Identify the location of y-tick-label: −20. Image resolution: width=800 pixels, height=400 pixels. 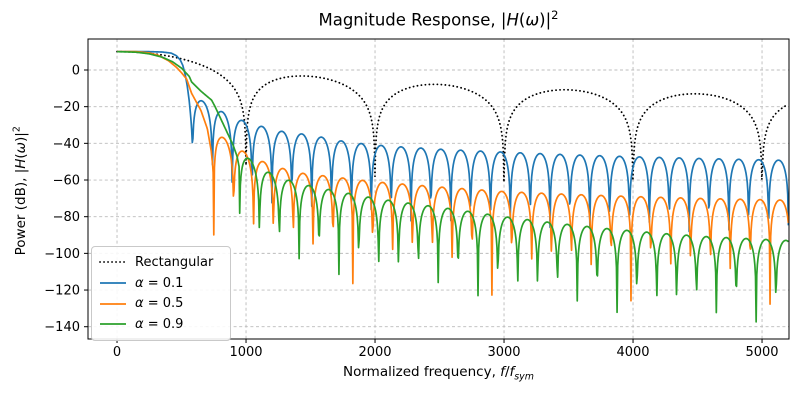
(66, 107).